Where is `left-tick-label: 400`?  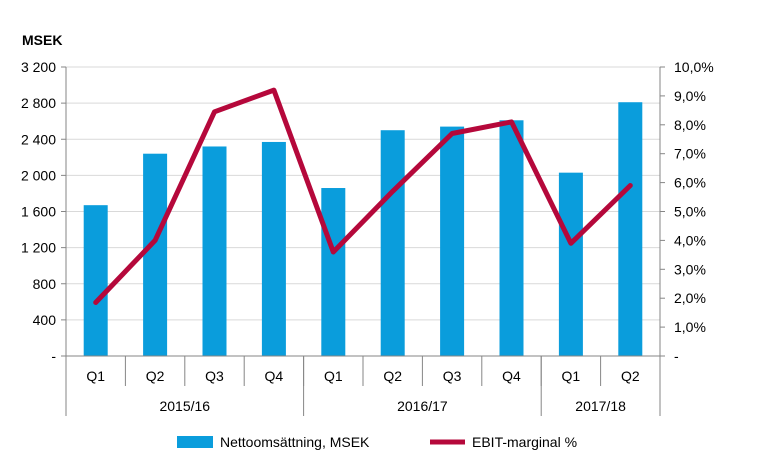
left-tick-label: 400 is located at coordinates (45, 320).